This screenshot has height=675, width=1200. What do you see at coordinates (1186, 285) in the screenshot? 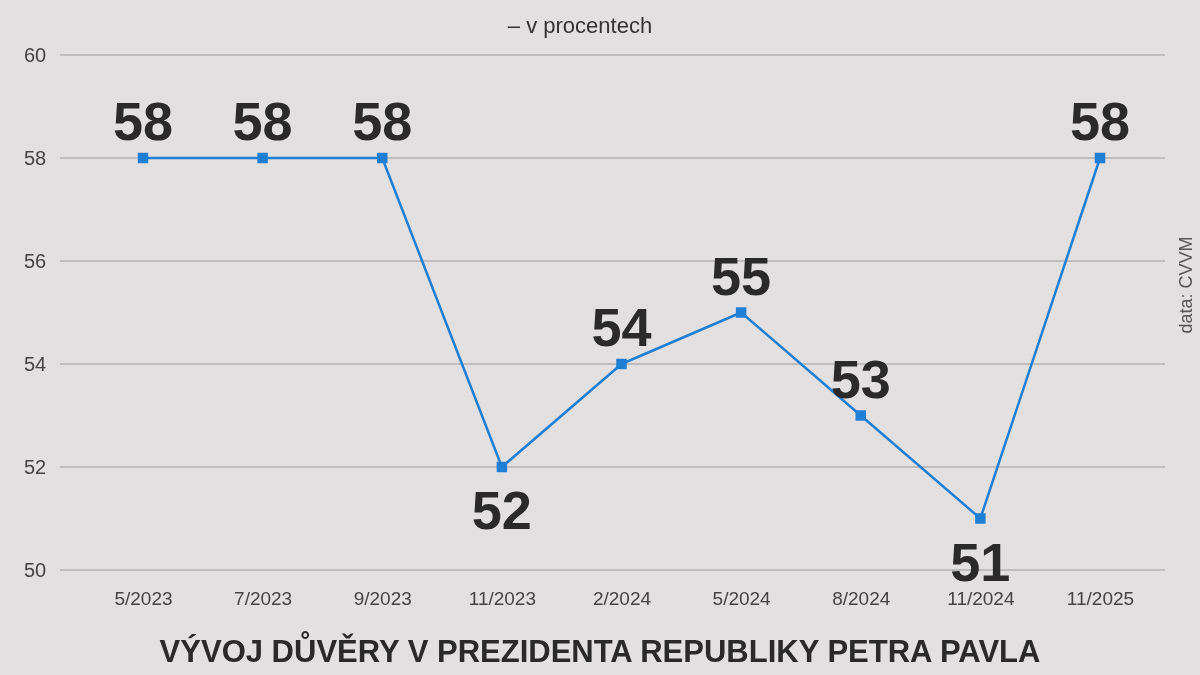
I see `text: data: CVVM` at bounding box center [1186, 285].